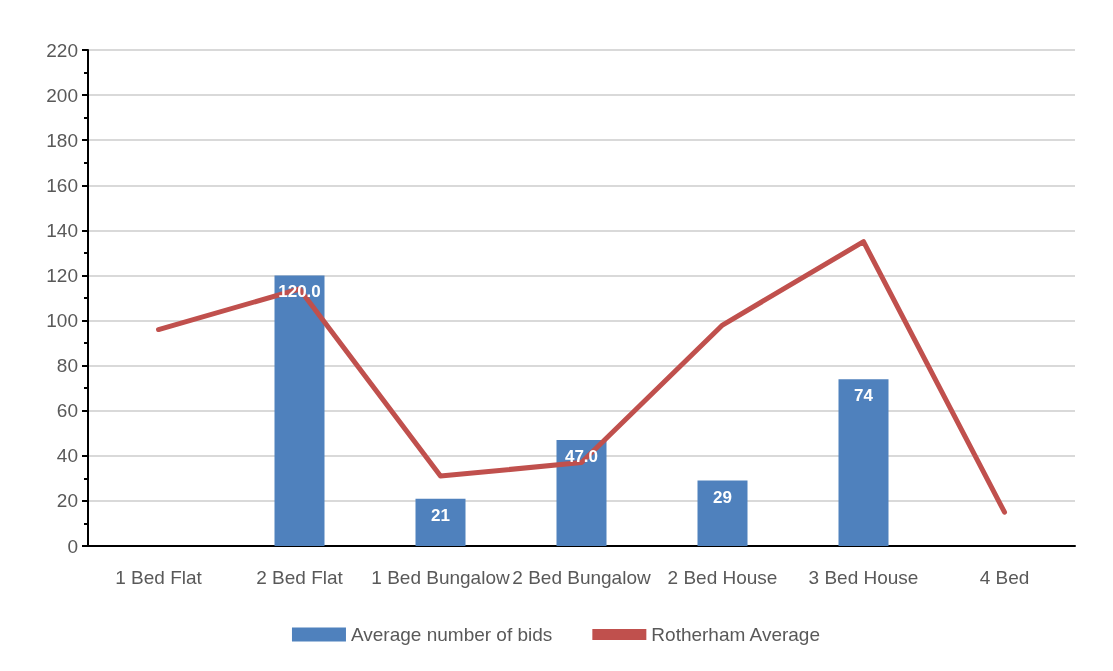 The width and height of the screenshot is (1113, 671). What do you see at coordinates (62, 185) in the screenshot?
I see `y-tick-label: 160` at bounding box center [62, 185].